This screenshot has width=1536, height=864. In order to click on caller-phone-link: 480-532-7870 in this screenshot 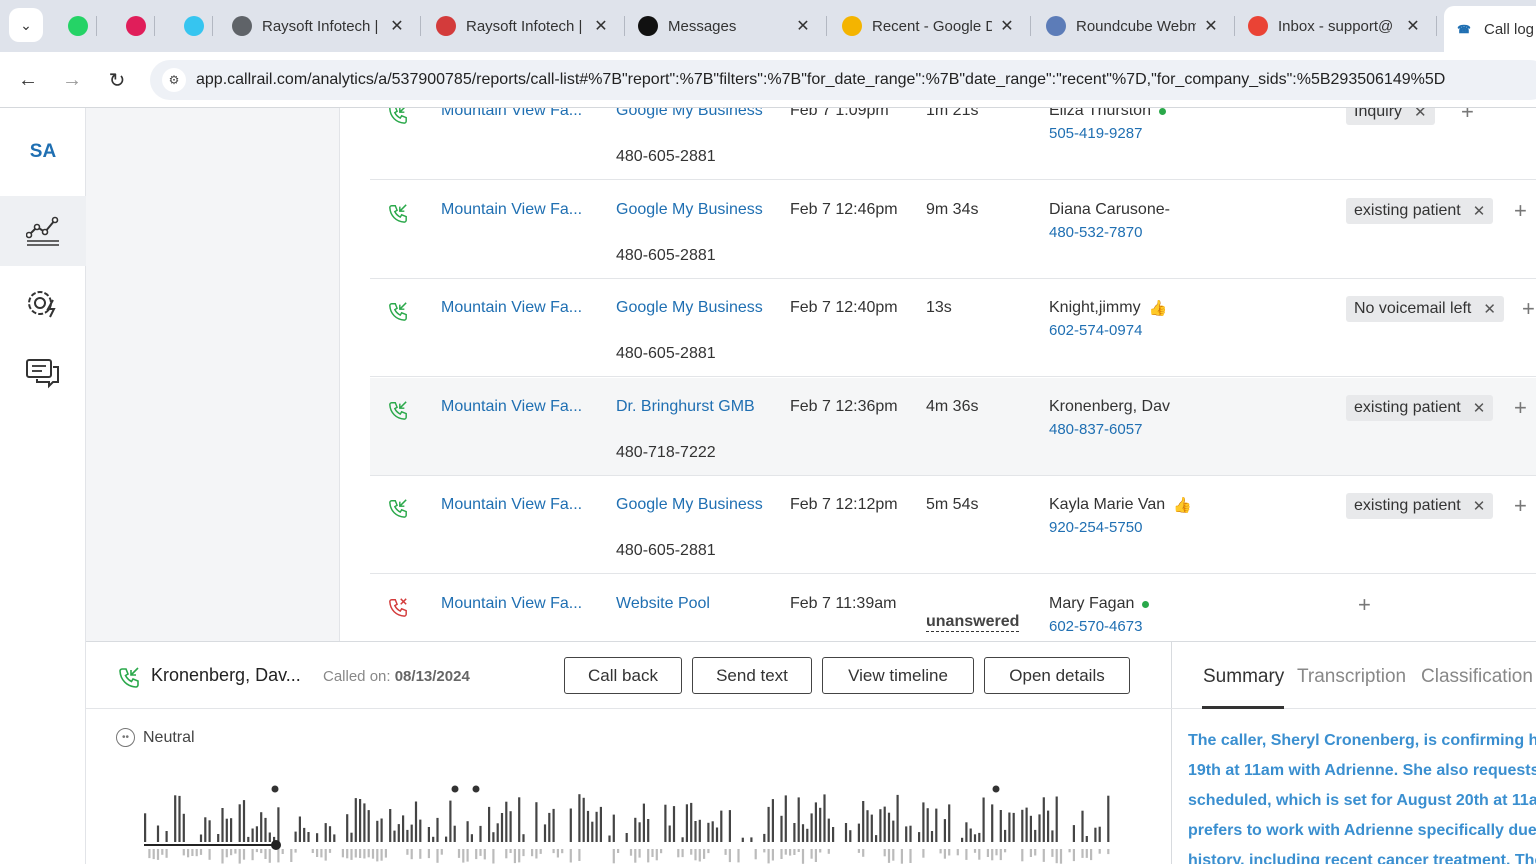, I will do `click(1096, 232)`.